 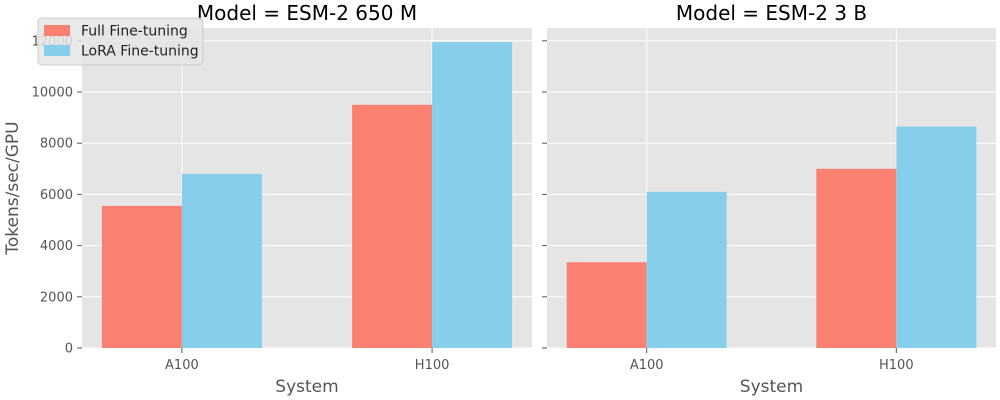 I want to click on y-tick-label: 10000, so click(x=52, y=93).